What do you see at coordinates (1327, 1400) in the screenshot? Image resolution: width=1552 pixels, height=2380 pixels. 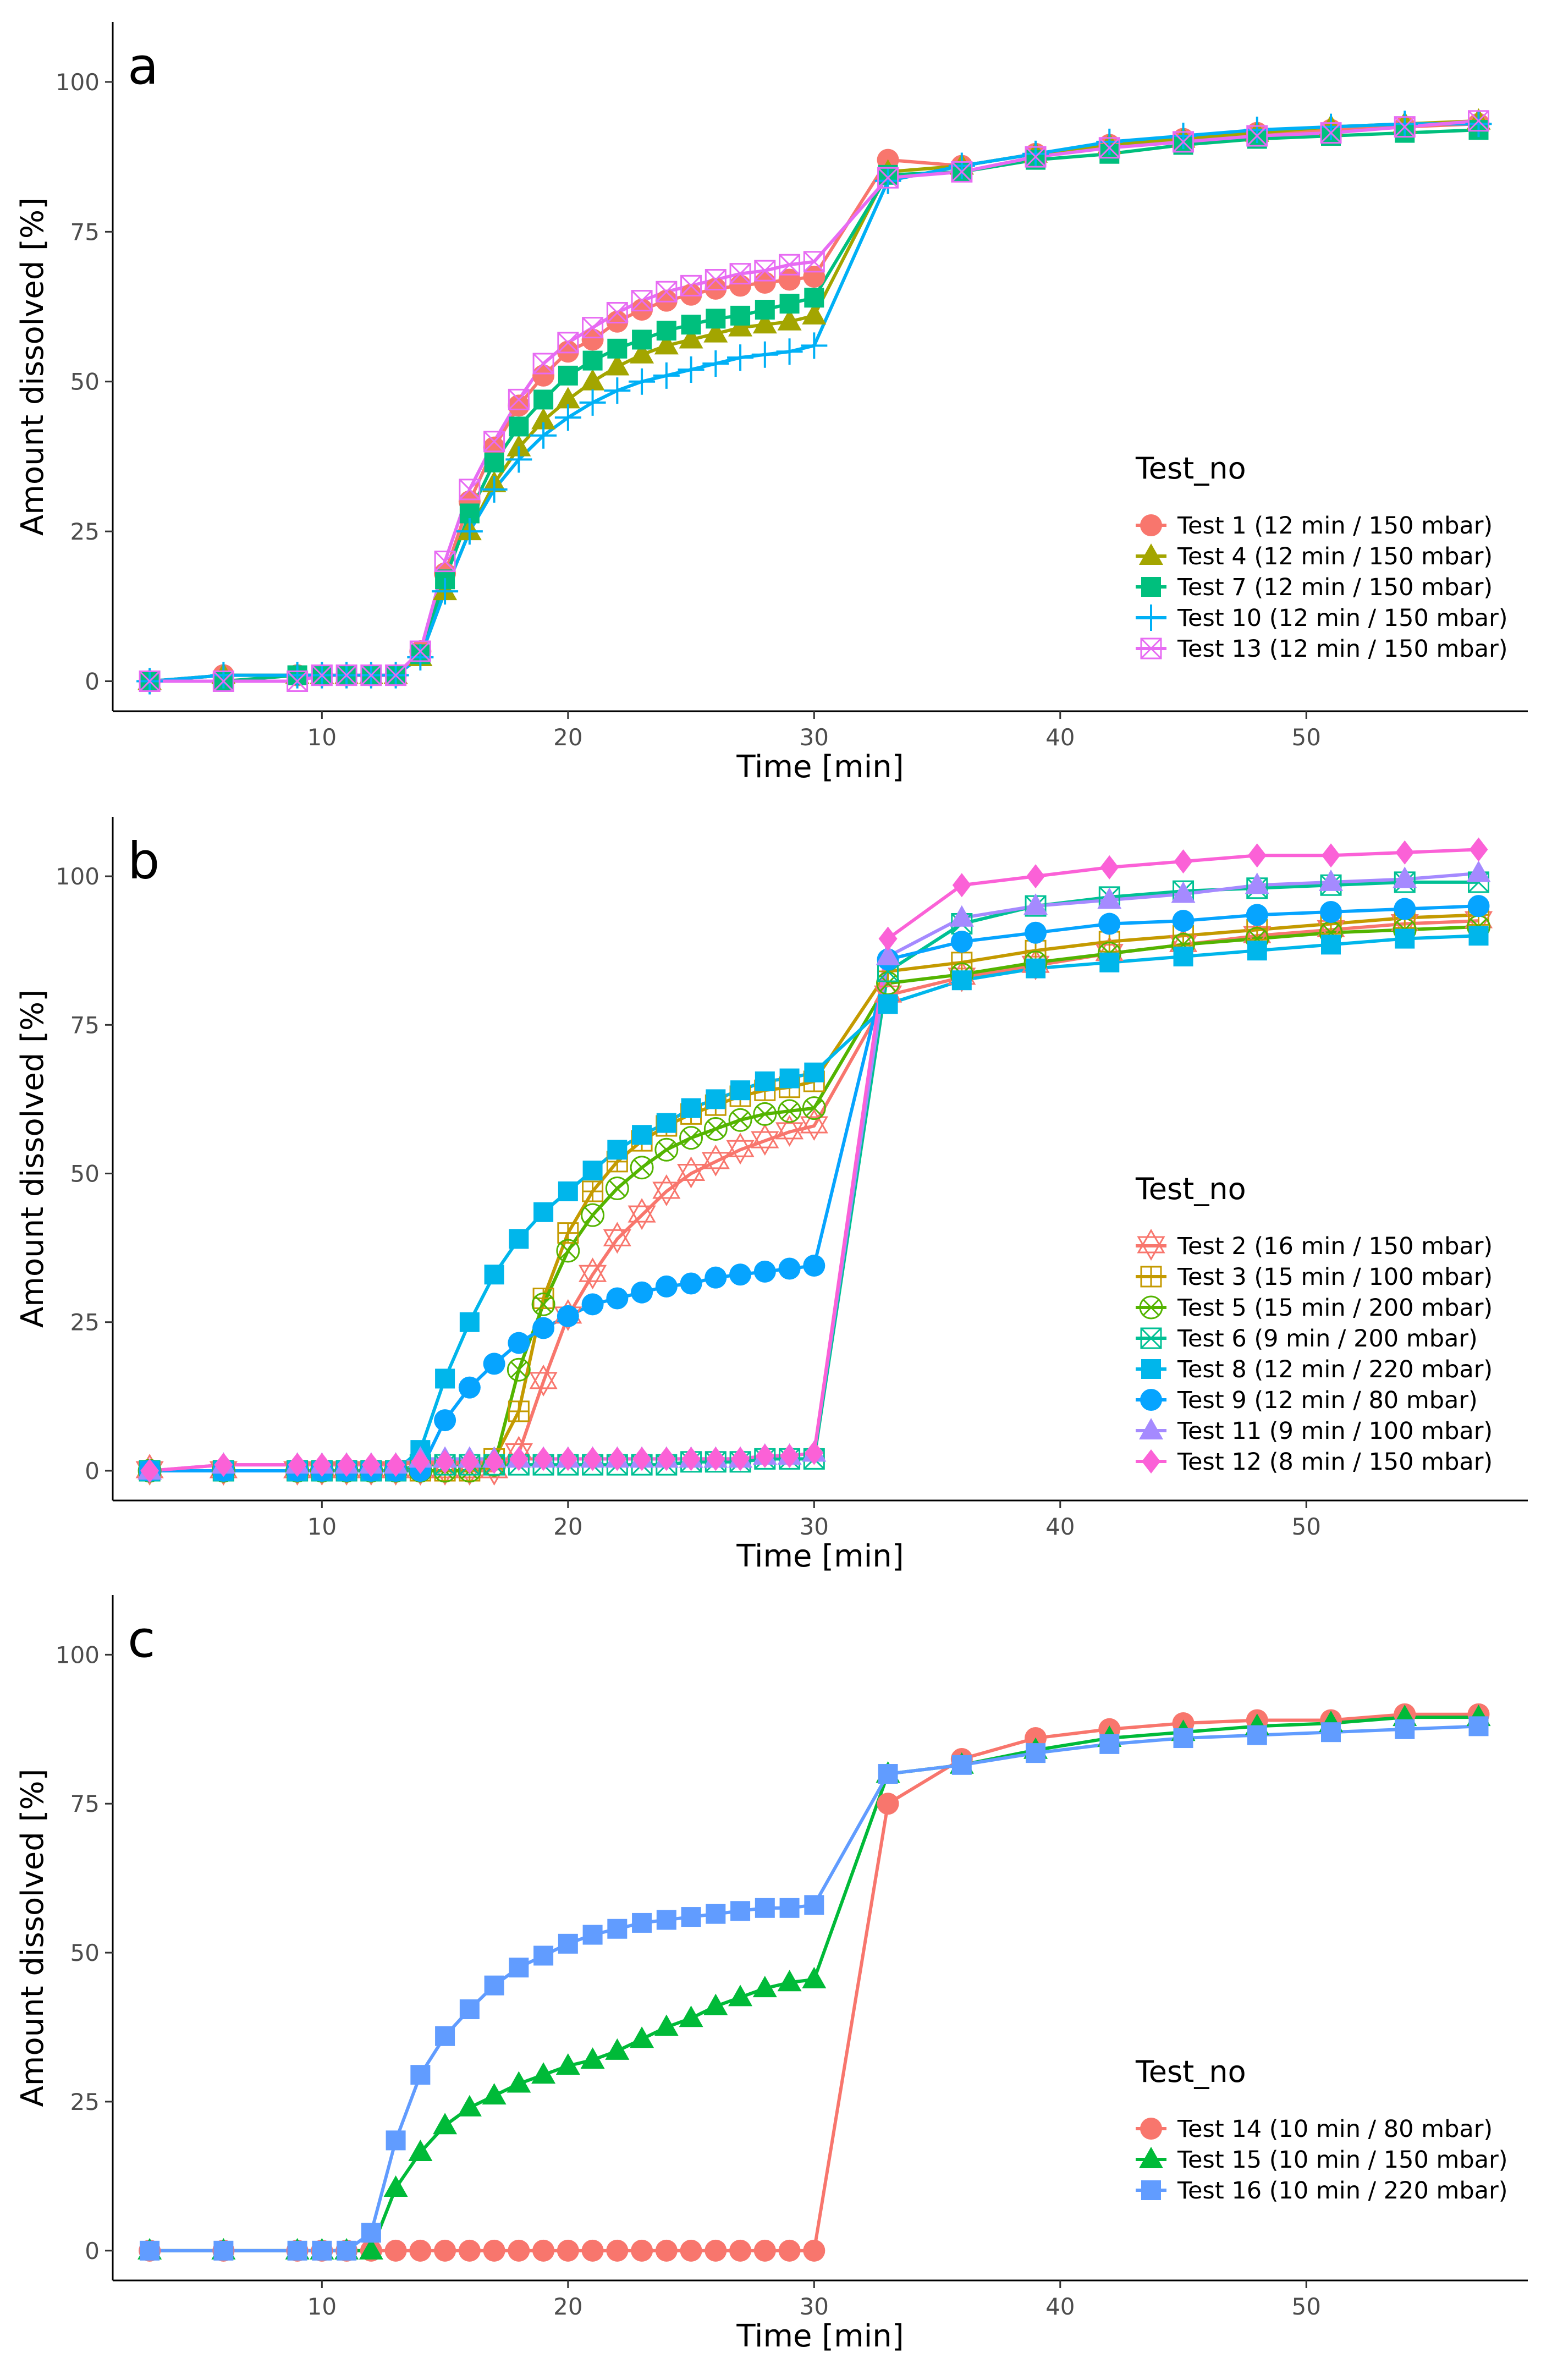 I see `legend-label: Test 9 (12 min / 80 mbar)` at bounding box center [1327, 1400].